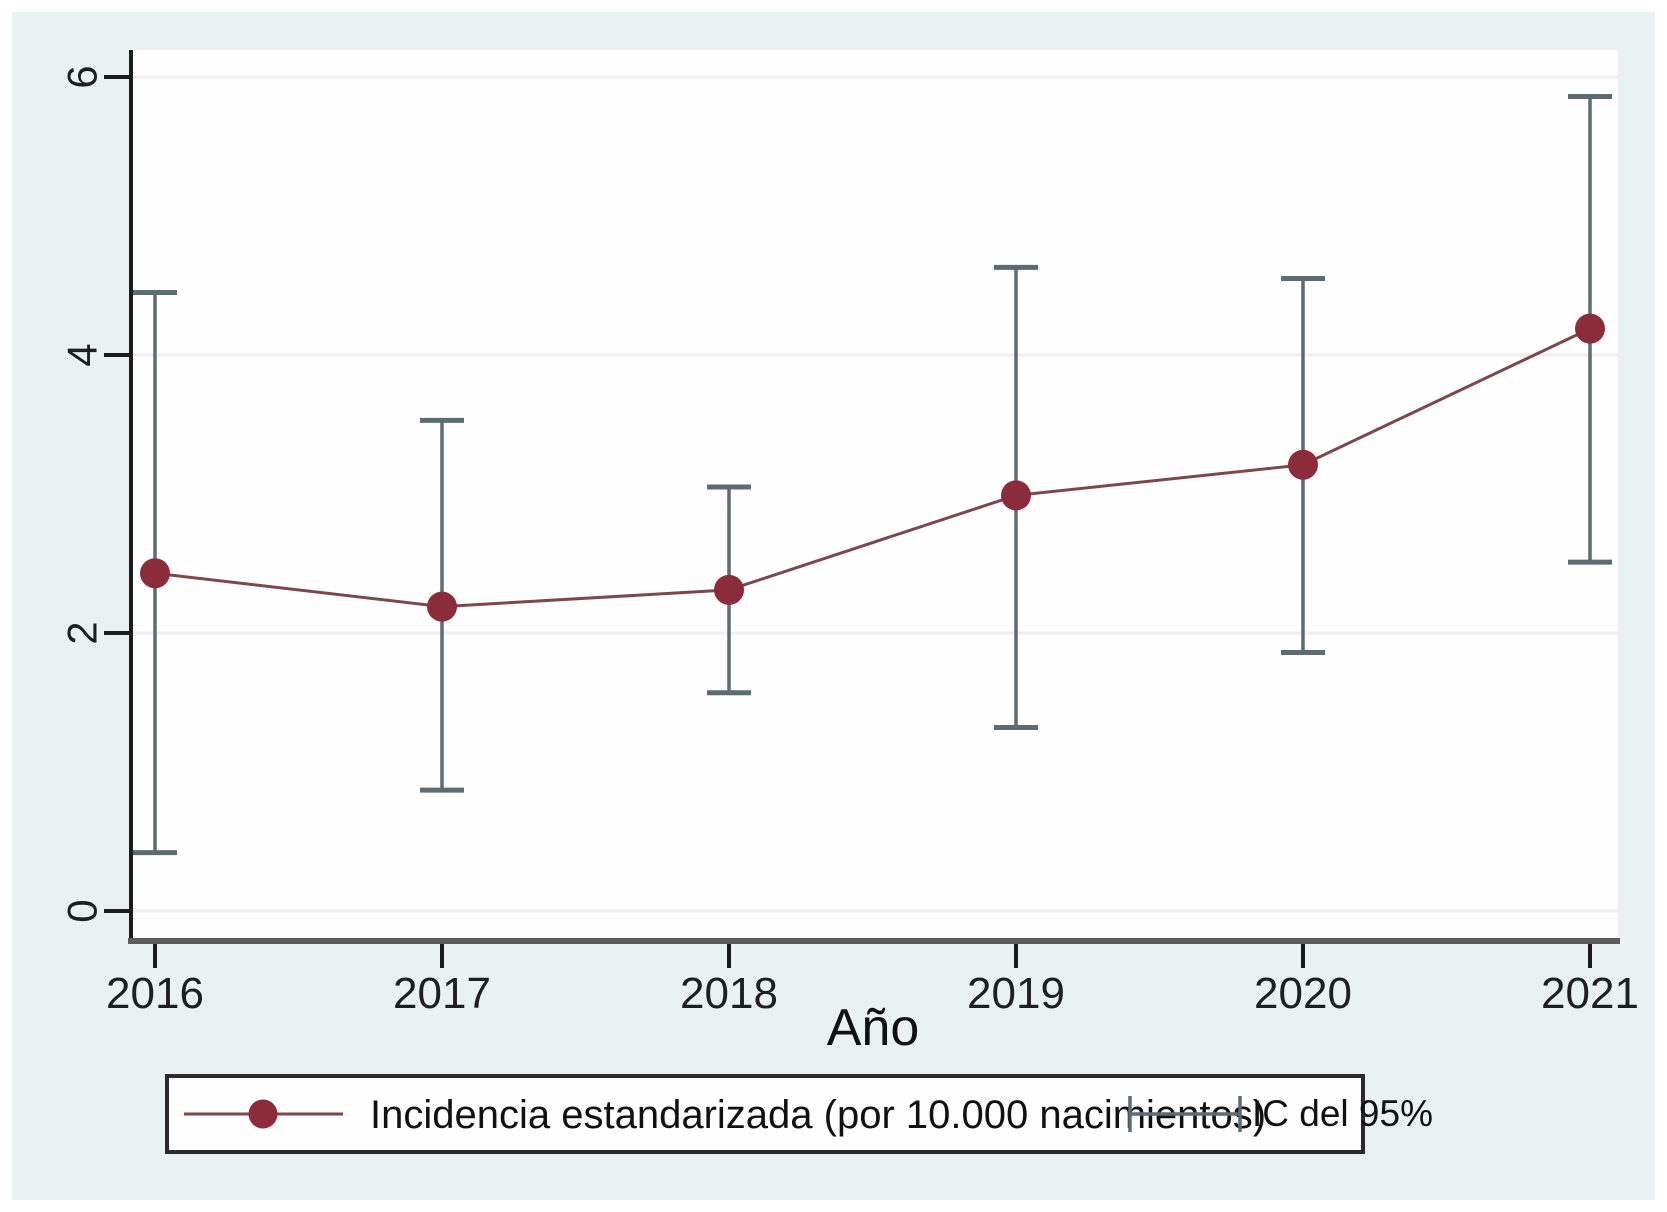  Describe the element at coordinates (1016, 495) in the screenshot. I see `data-point-2019` at that location.